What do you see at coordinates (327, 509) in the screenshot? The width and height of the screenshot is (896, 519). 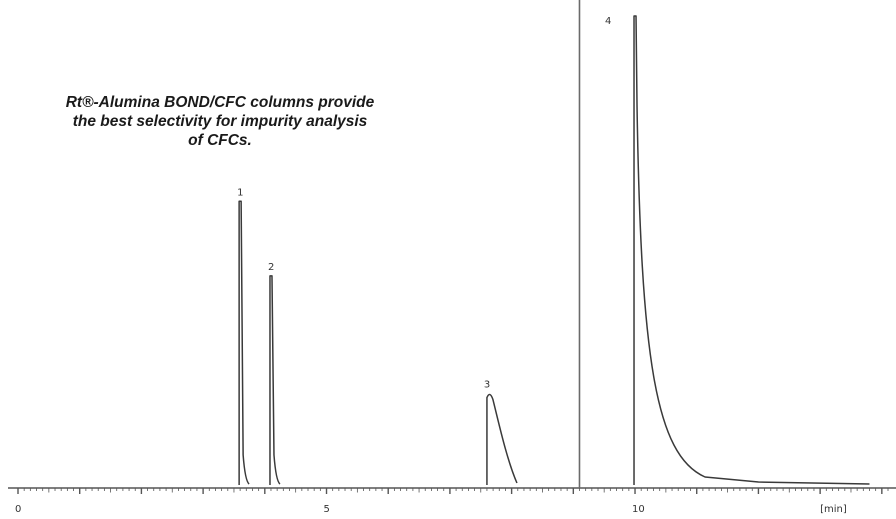 I see `x-tick-label: 5` at bounding box center [327, 509].